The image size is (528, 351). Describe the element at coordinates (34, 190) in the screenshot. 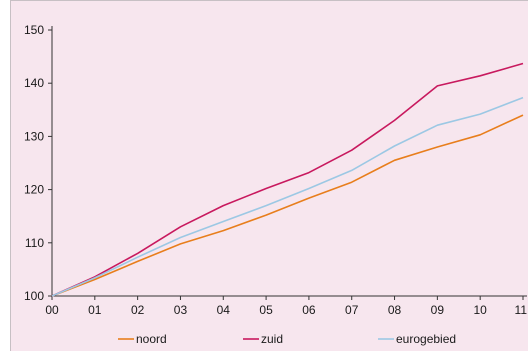

I see `y-tick-label: 120` at that location.